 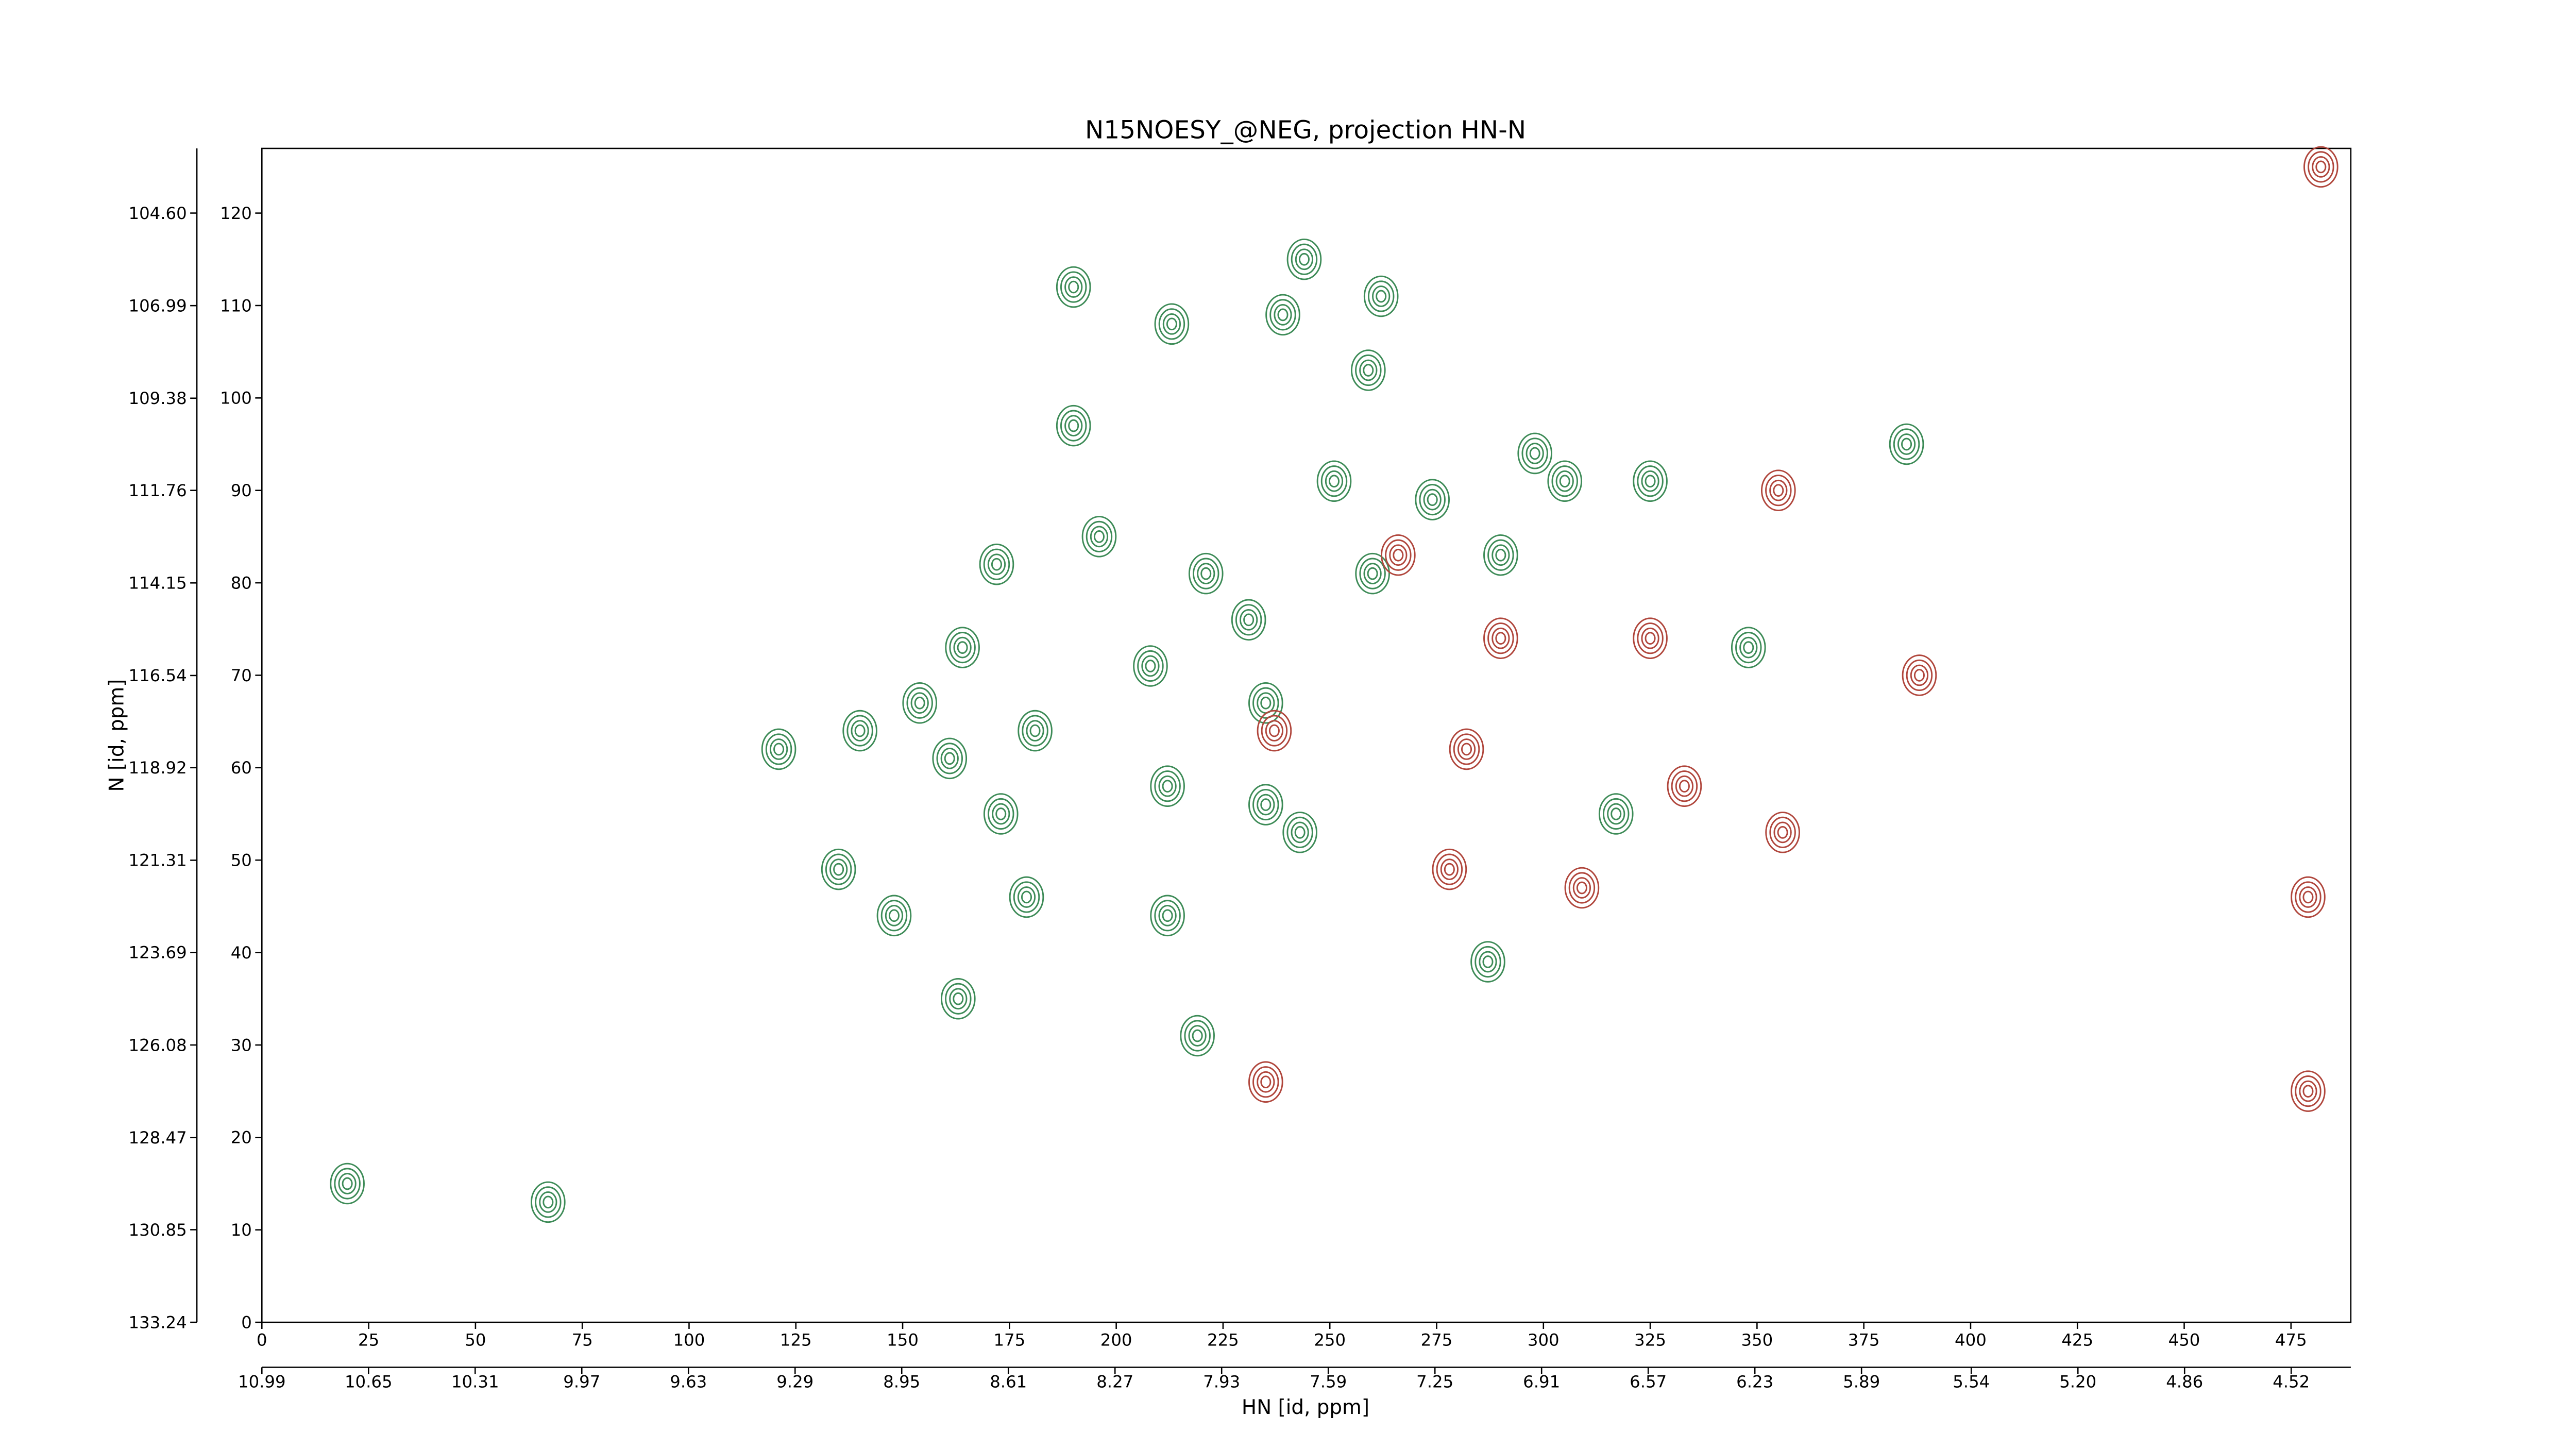 What do you see at coordinates (1434, 1381) in the screenshot?
I see `x2-tick-label: 7.25` at bounding box center [1434, 1381].